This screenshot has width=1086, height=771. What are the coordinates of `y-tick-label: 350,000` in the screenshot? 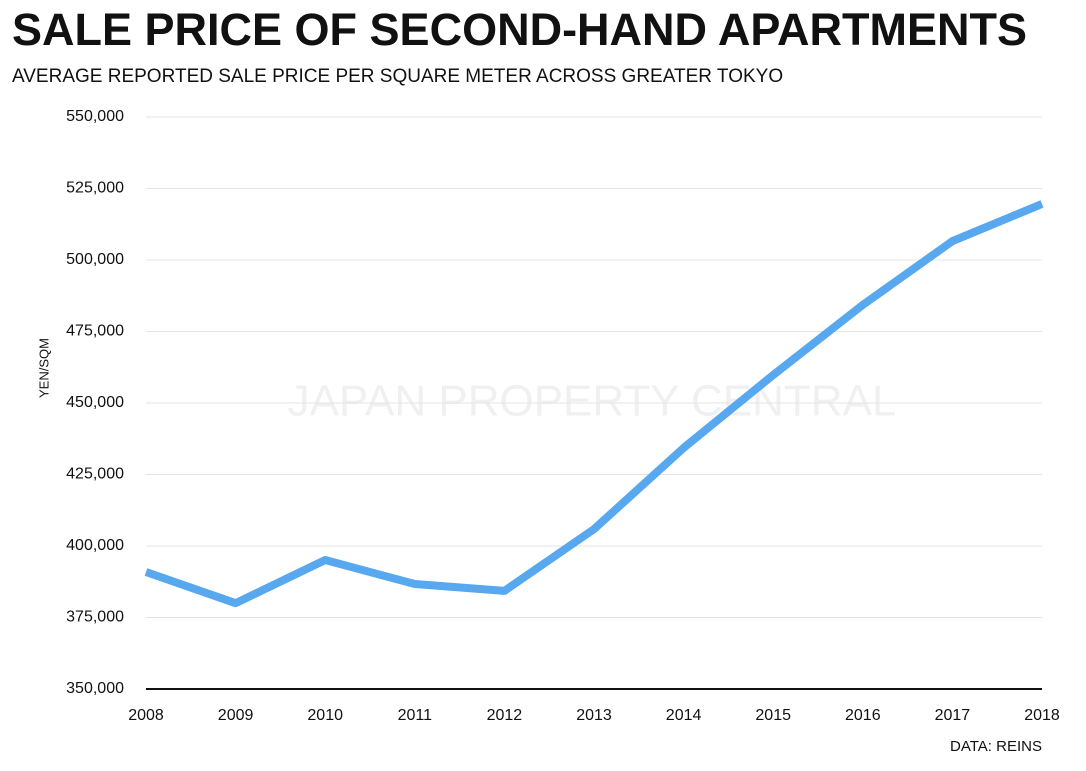 It's located at (95, 688).